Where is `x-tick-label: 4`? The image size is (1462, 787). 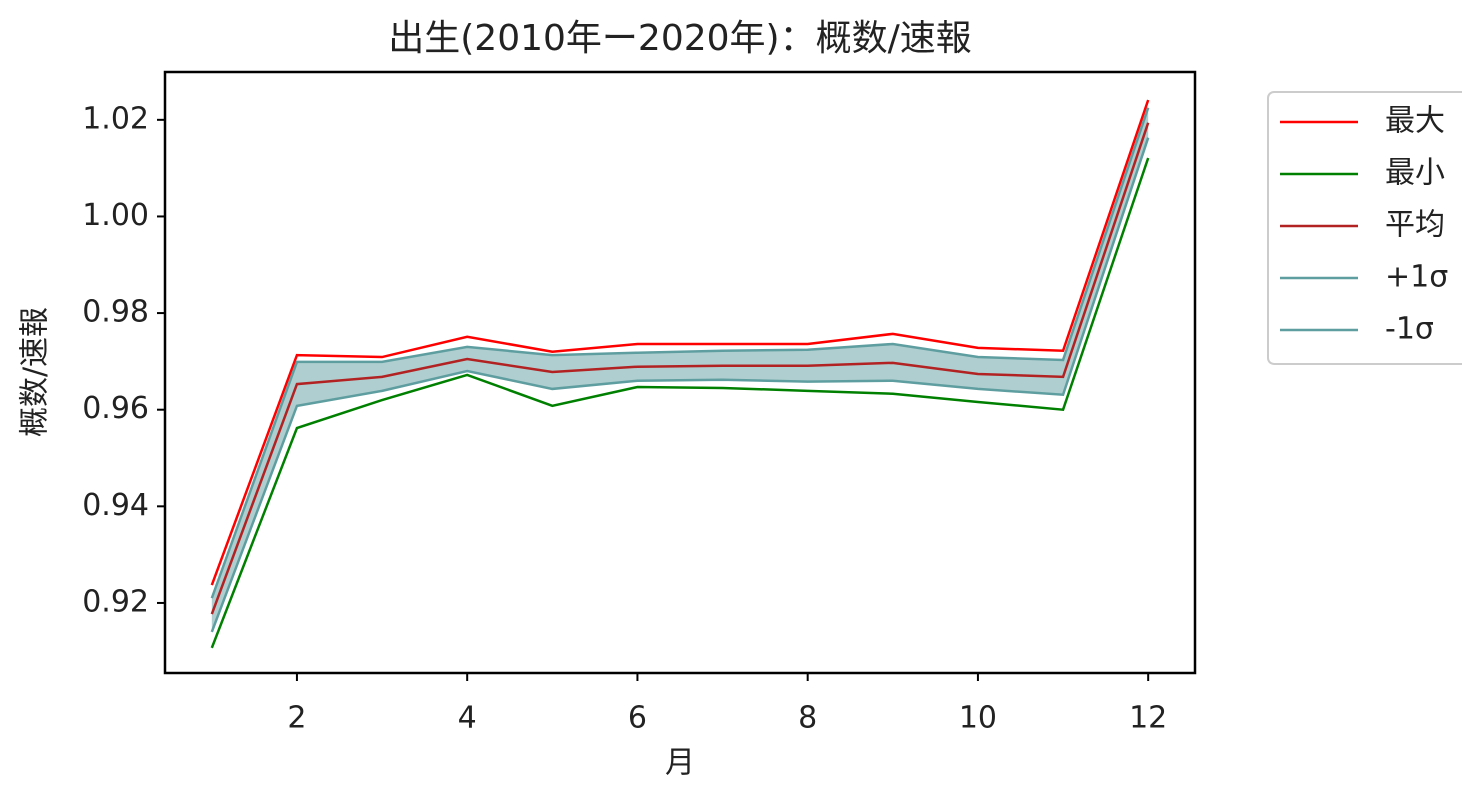
x-tick-label: 4 is located at coordinates (467, 718).